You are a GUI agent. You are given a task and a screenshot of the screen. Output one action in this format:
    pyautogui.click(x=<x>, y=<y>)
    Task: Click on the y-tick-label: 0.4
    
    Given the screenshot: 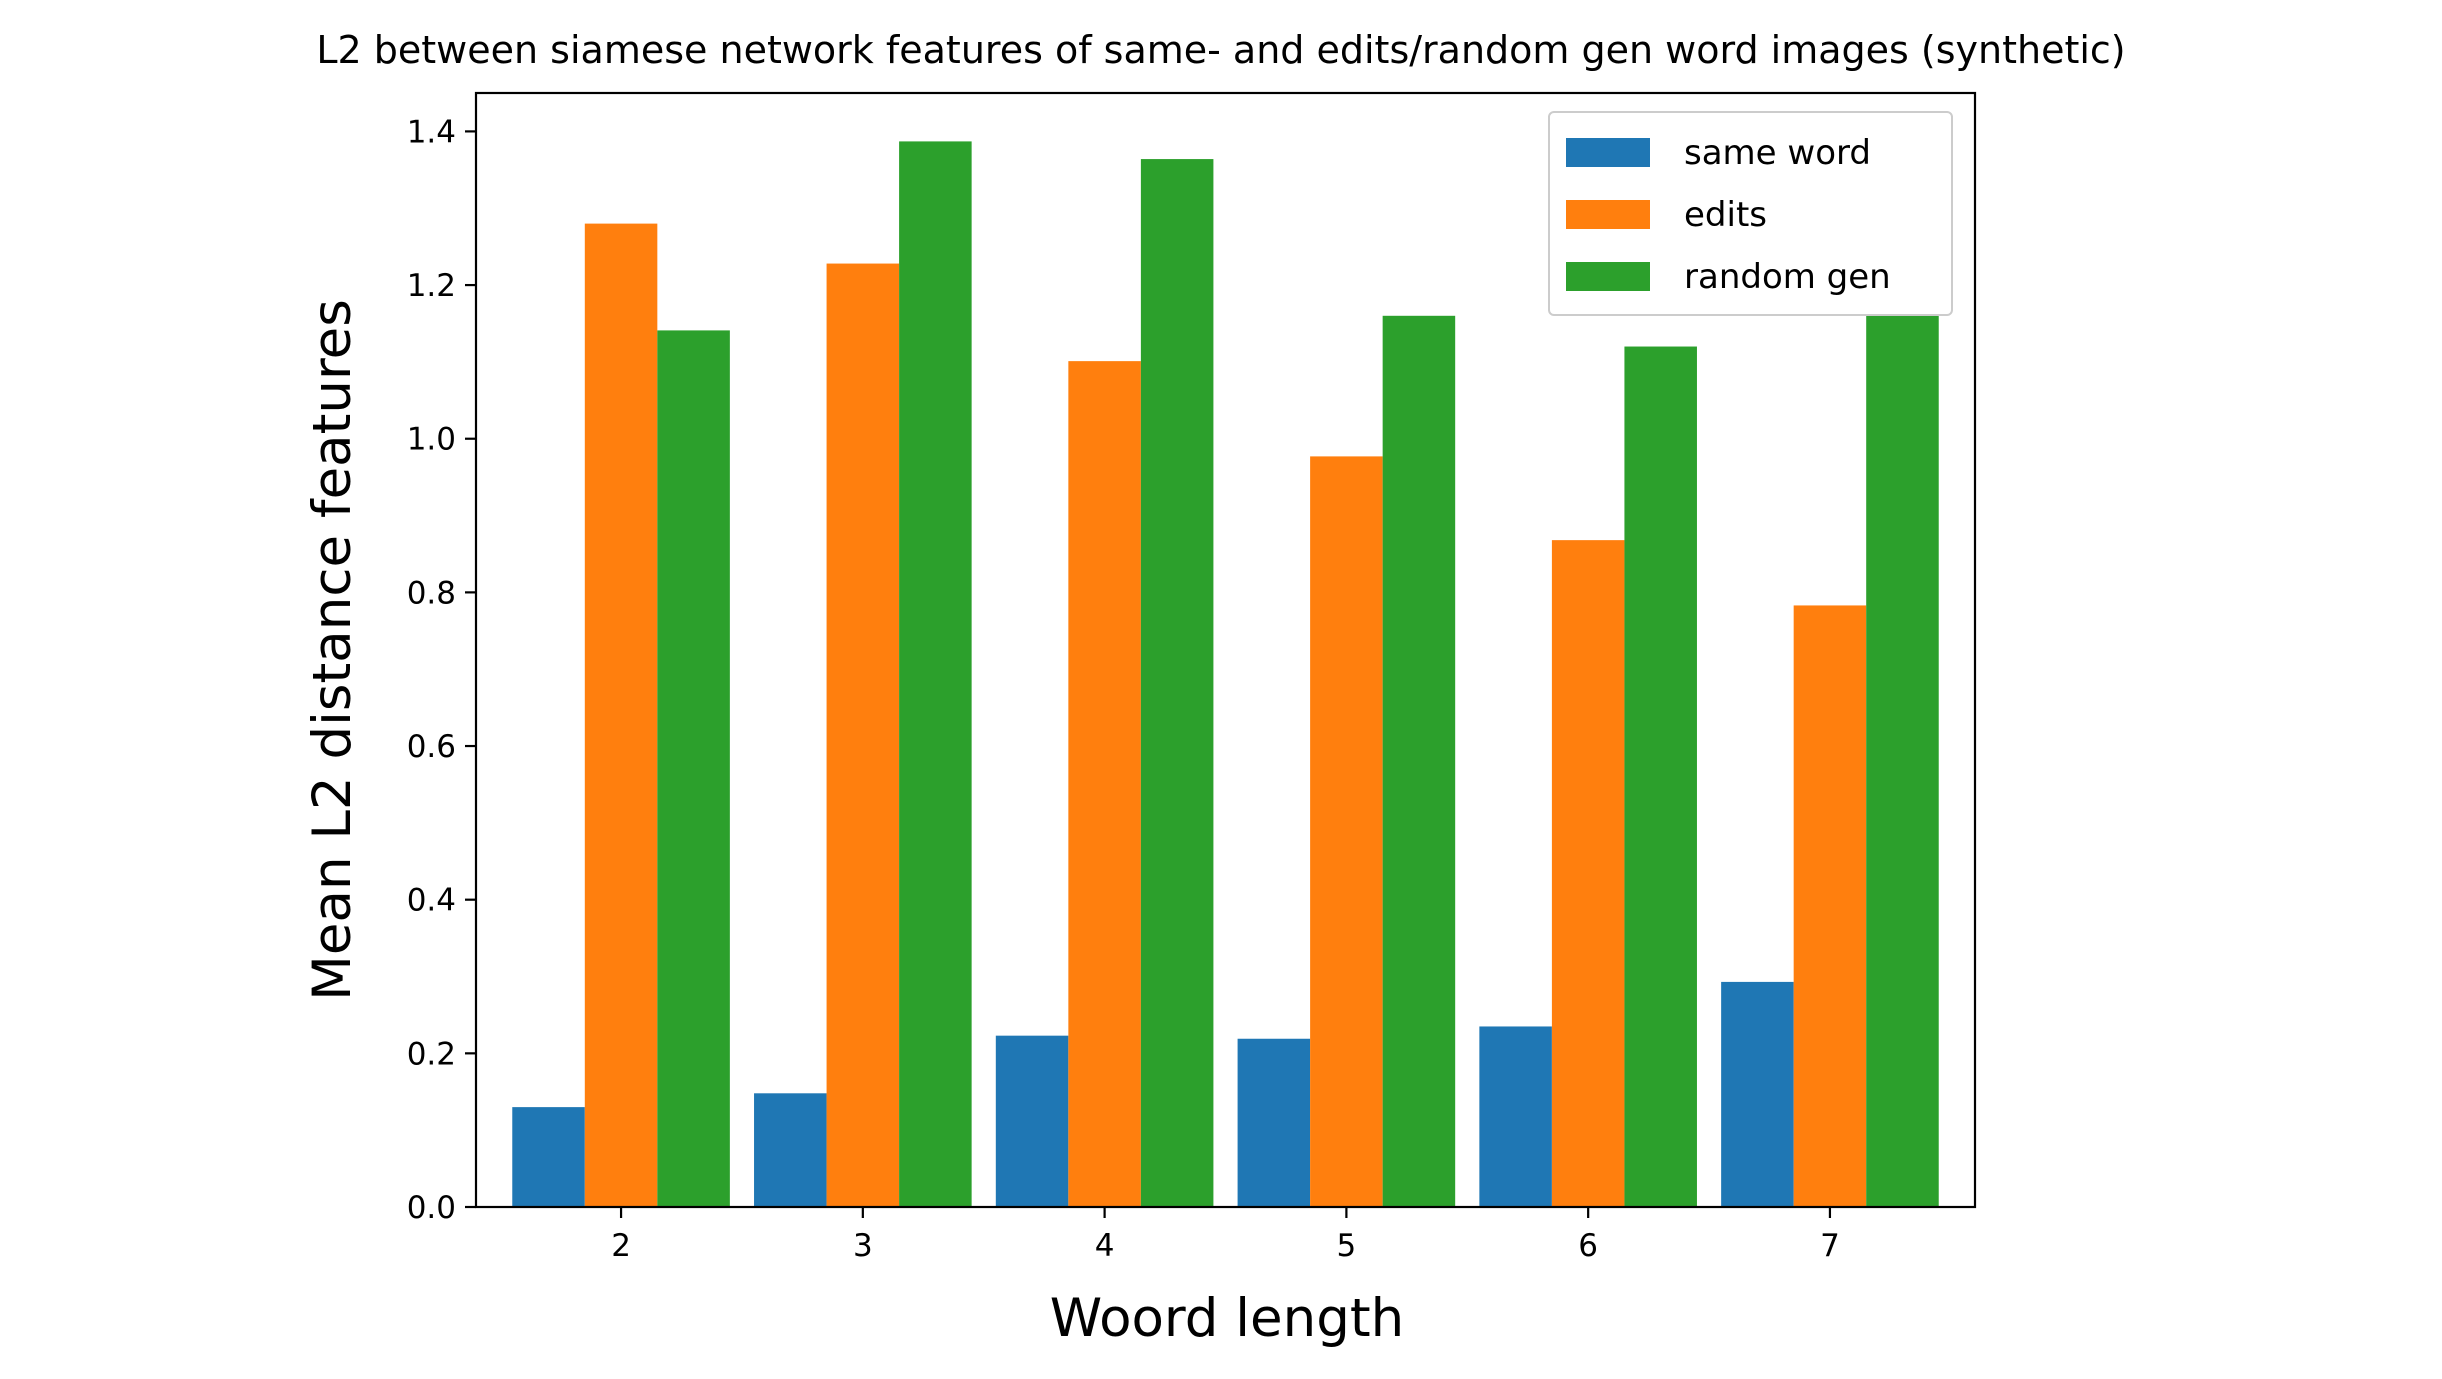 What is the action you would take?
    pyautogui.click(x=431, y=901)
    